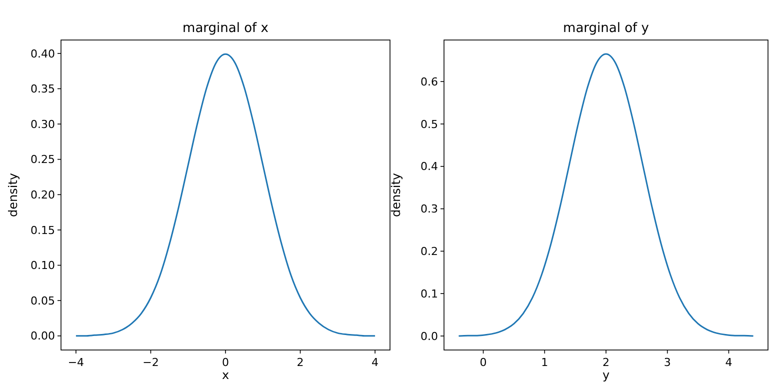 The image size is (778, 392). What do you see at coordinates (42, 53) in the screenshot?
I see `y-tick-label: 0.40` at bounding box center [42, 53].